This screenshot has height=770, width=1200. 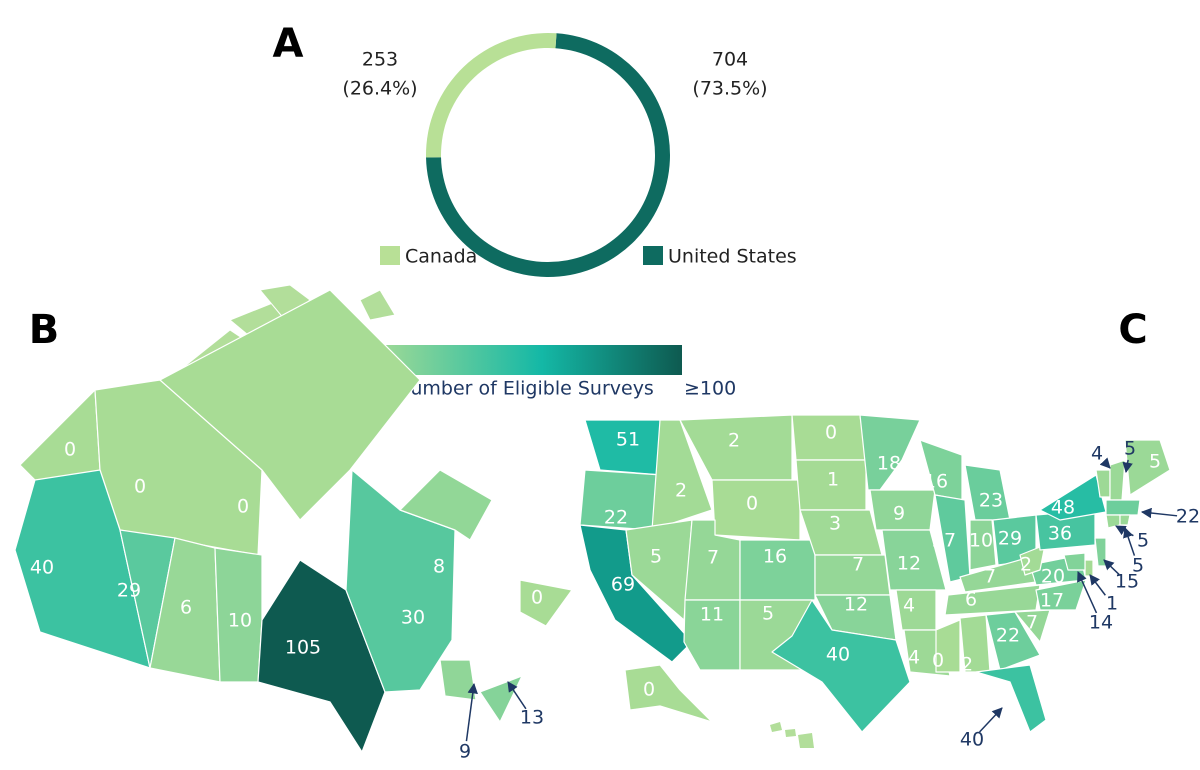 I want to click on donut-segment, so click(x=491, y=95).